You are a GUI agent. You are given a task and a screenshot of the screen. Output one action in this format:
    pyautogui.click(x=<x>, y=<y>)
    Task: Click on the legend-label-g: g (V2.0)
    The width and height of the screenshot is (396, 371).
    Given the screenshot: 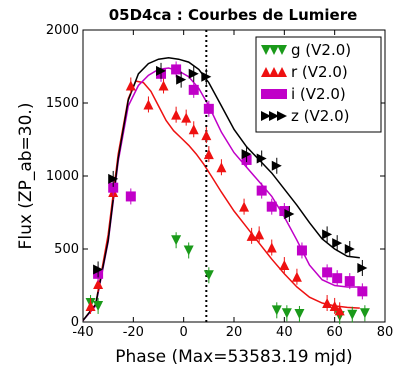 What is the action you would take?
    pyautogui.click(x=321, y=50)
    